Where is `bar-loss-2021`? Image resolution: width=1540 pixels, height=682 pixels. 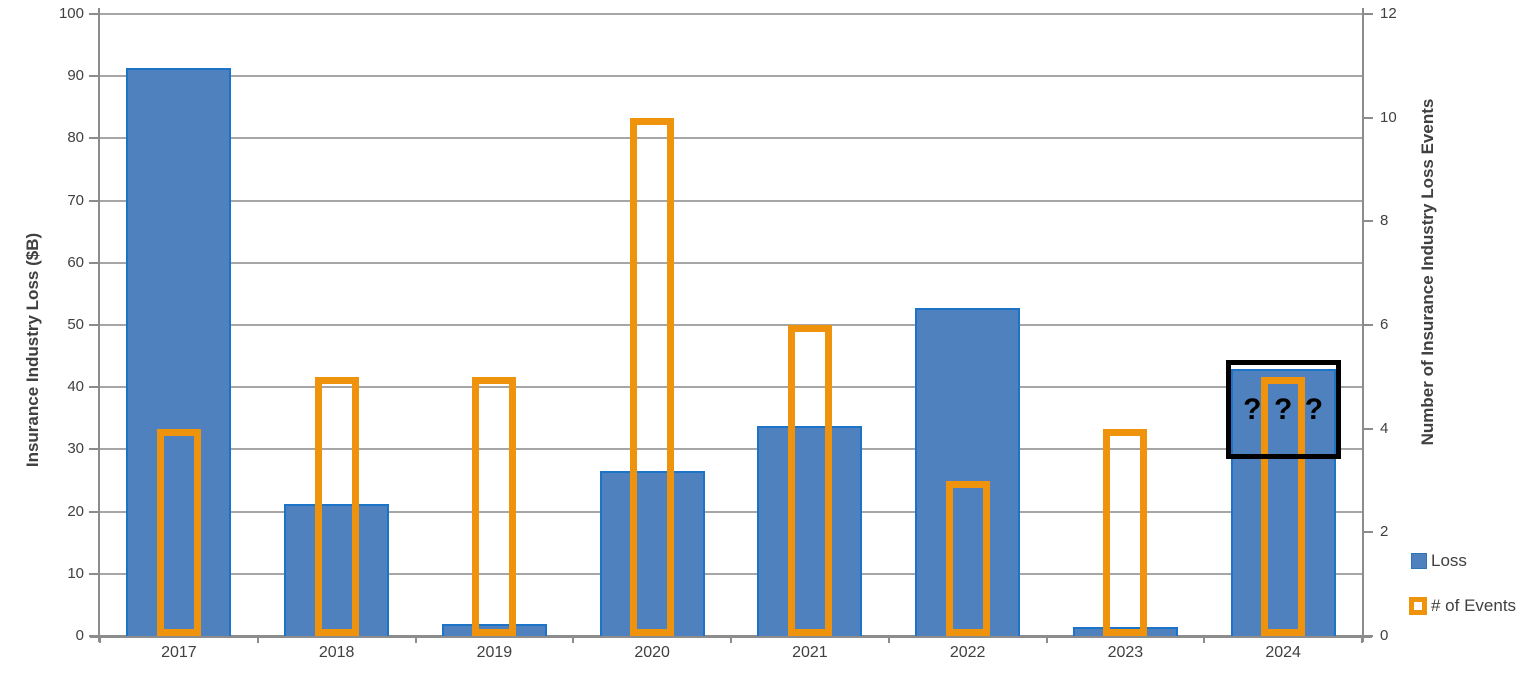
bar-loss-2021 is located at coordinates (810, 531).